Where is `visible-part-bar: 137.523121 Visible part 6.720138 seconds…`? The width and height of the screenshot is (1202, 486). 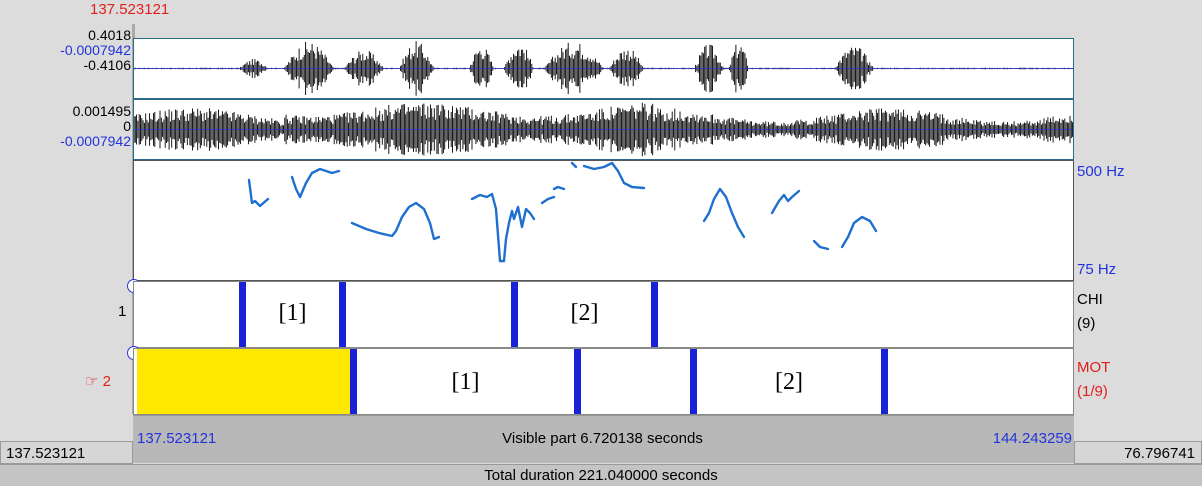
visible-part-bar: 137.523121 Visible part 6.720138 seconds… is located at coordinates (603, 439).